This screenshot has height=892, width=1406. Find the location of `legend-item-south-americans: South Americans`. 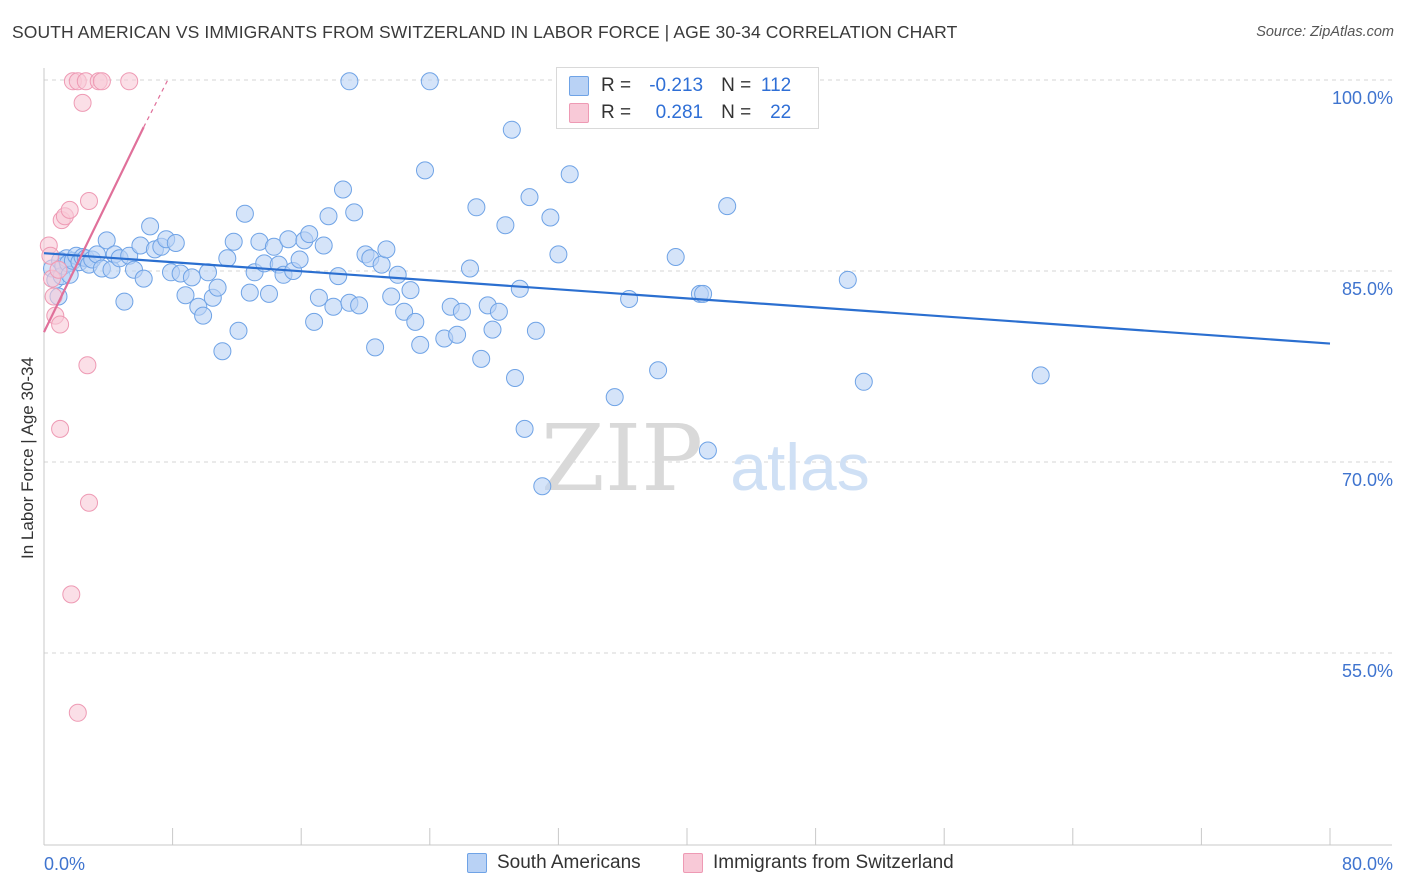

legend-item-south-americans: South Americans is located at coordinates (554, 863).